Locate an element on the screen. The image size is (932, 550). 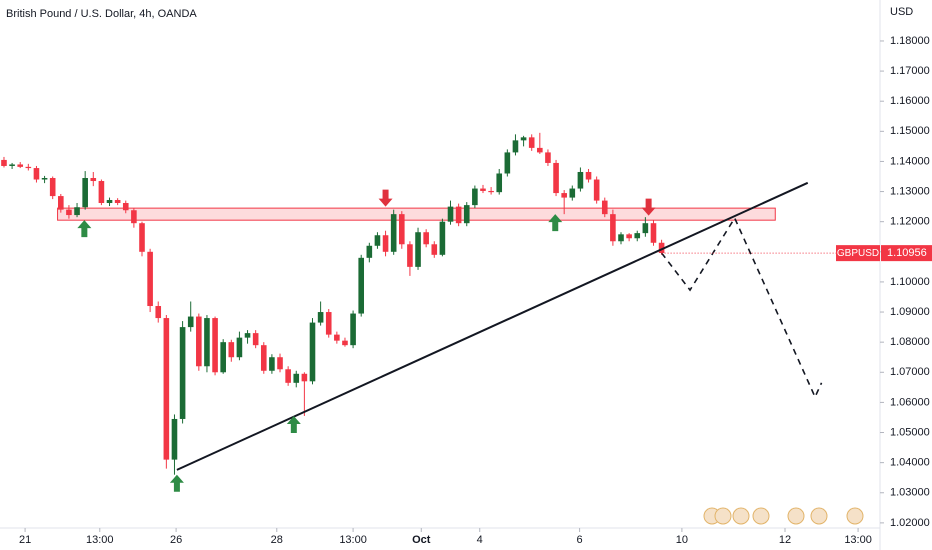
x-tick-label: 4 is located at coordinates (480, 540).